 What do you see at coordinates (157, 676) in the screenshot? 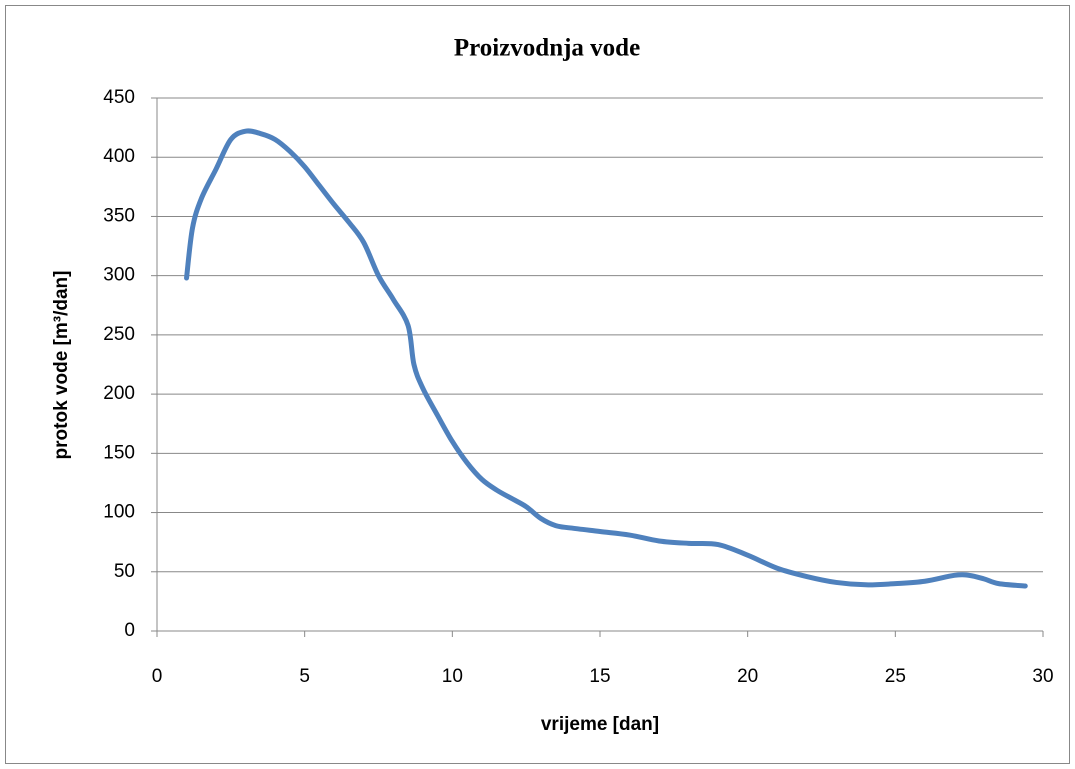
I see `x-tick-label: 0` at bounding box center [157, 676].